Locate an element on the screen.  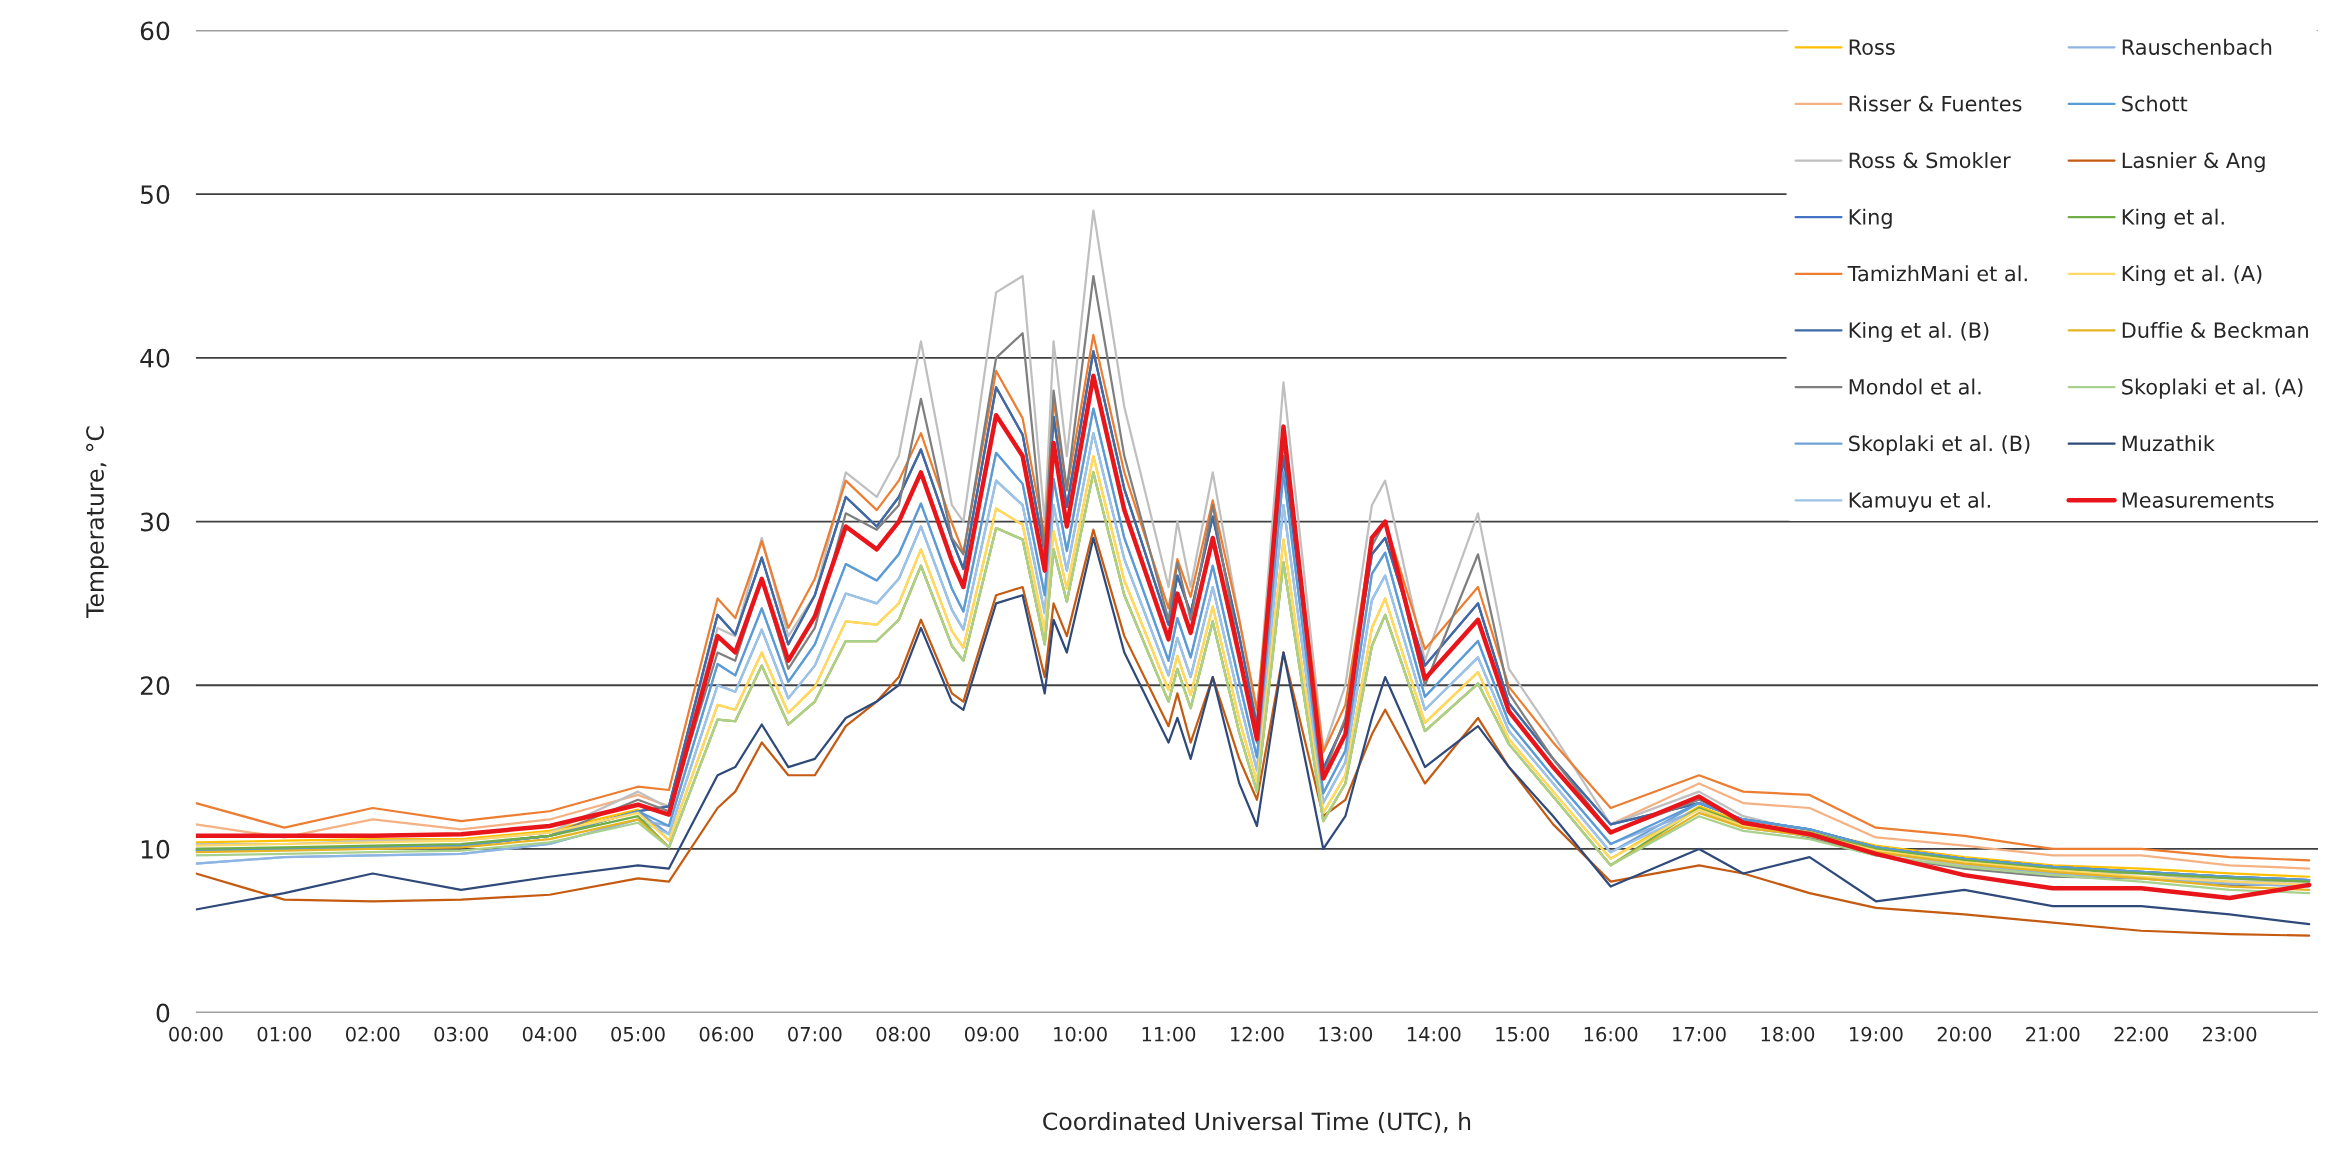
x-tick-label: 07:00 is located at coordinates (815, 1034).